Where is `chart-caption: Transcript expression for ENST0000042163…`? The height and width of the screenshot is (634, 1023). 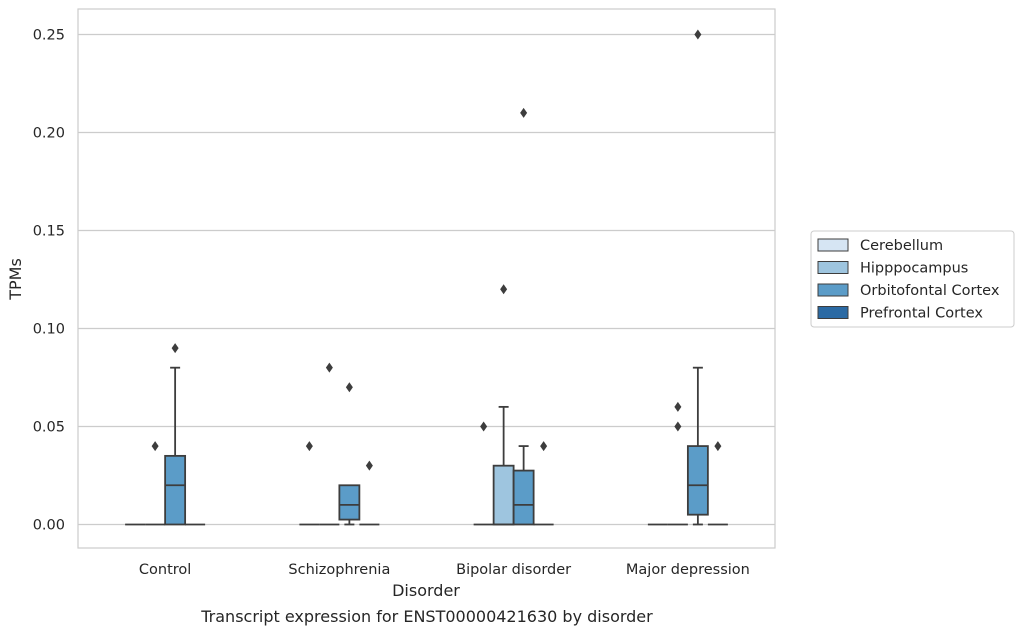 chart-caption: Transcript expression for ENST0000042163… is located at coordinates (426, 616).